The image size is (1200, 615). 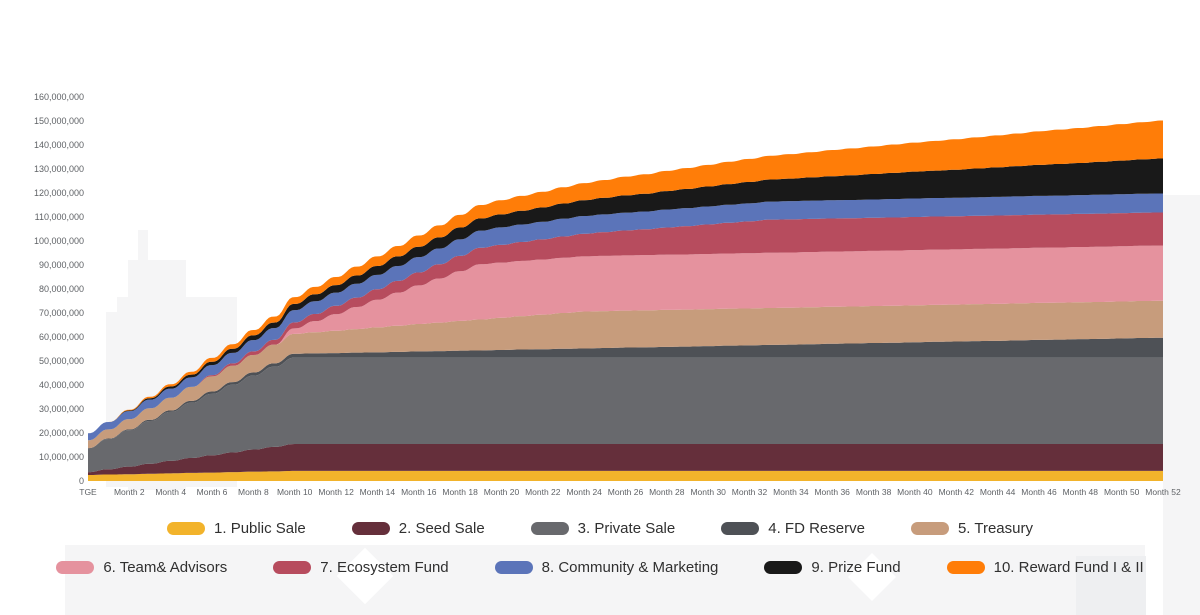 What do you see at coordinates (61, 433) in the screenshot?
I see `y-axis-tick-label: 20,000,000` at bounding box center [61, 433].